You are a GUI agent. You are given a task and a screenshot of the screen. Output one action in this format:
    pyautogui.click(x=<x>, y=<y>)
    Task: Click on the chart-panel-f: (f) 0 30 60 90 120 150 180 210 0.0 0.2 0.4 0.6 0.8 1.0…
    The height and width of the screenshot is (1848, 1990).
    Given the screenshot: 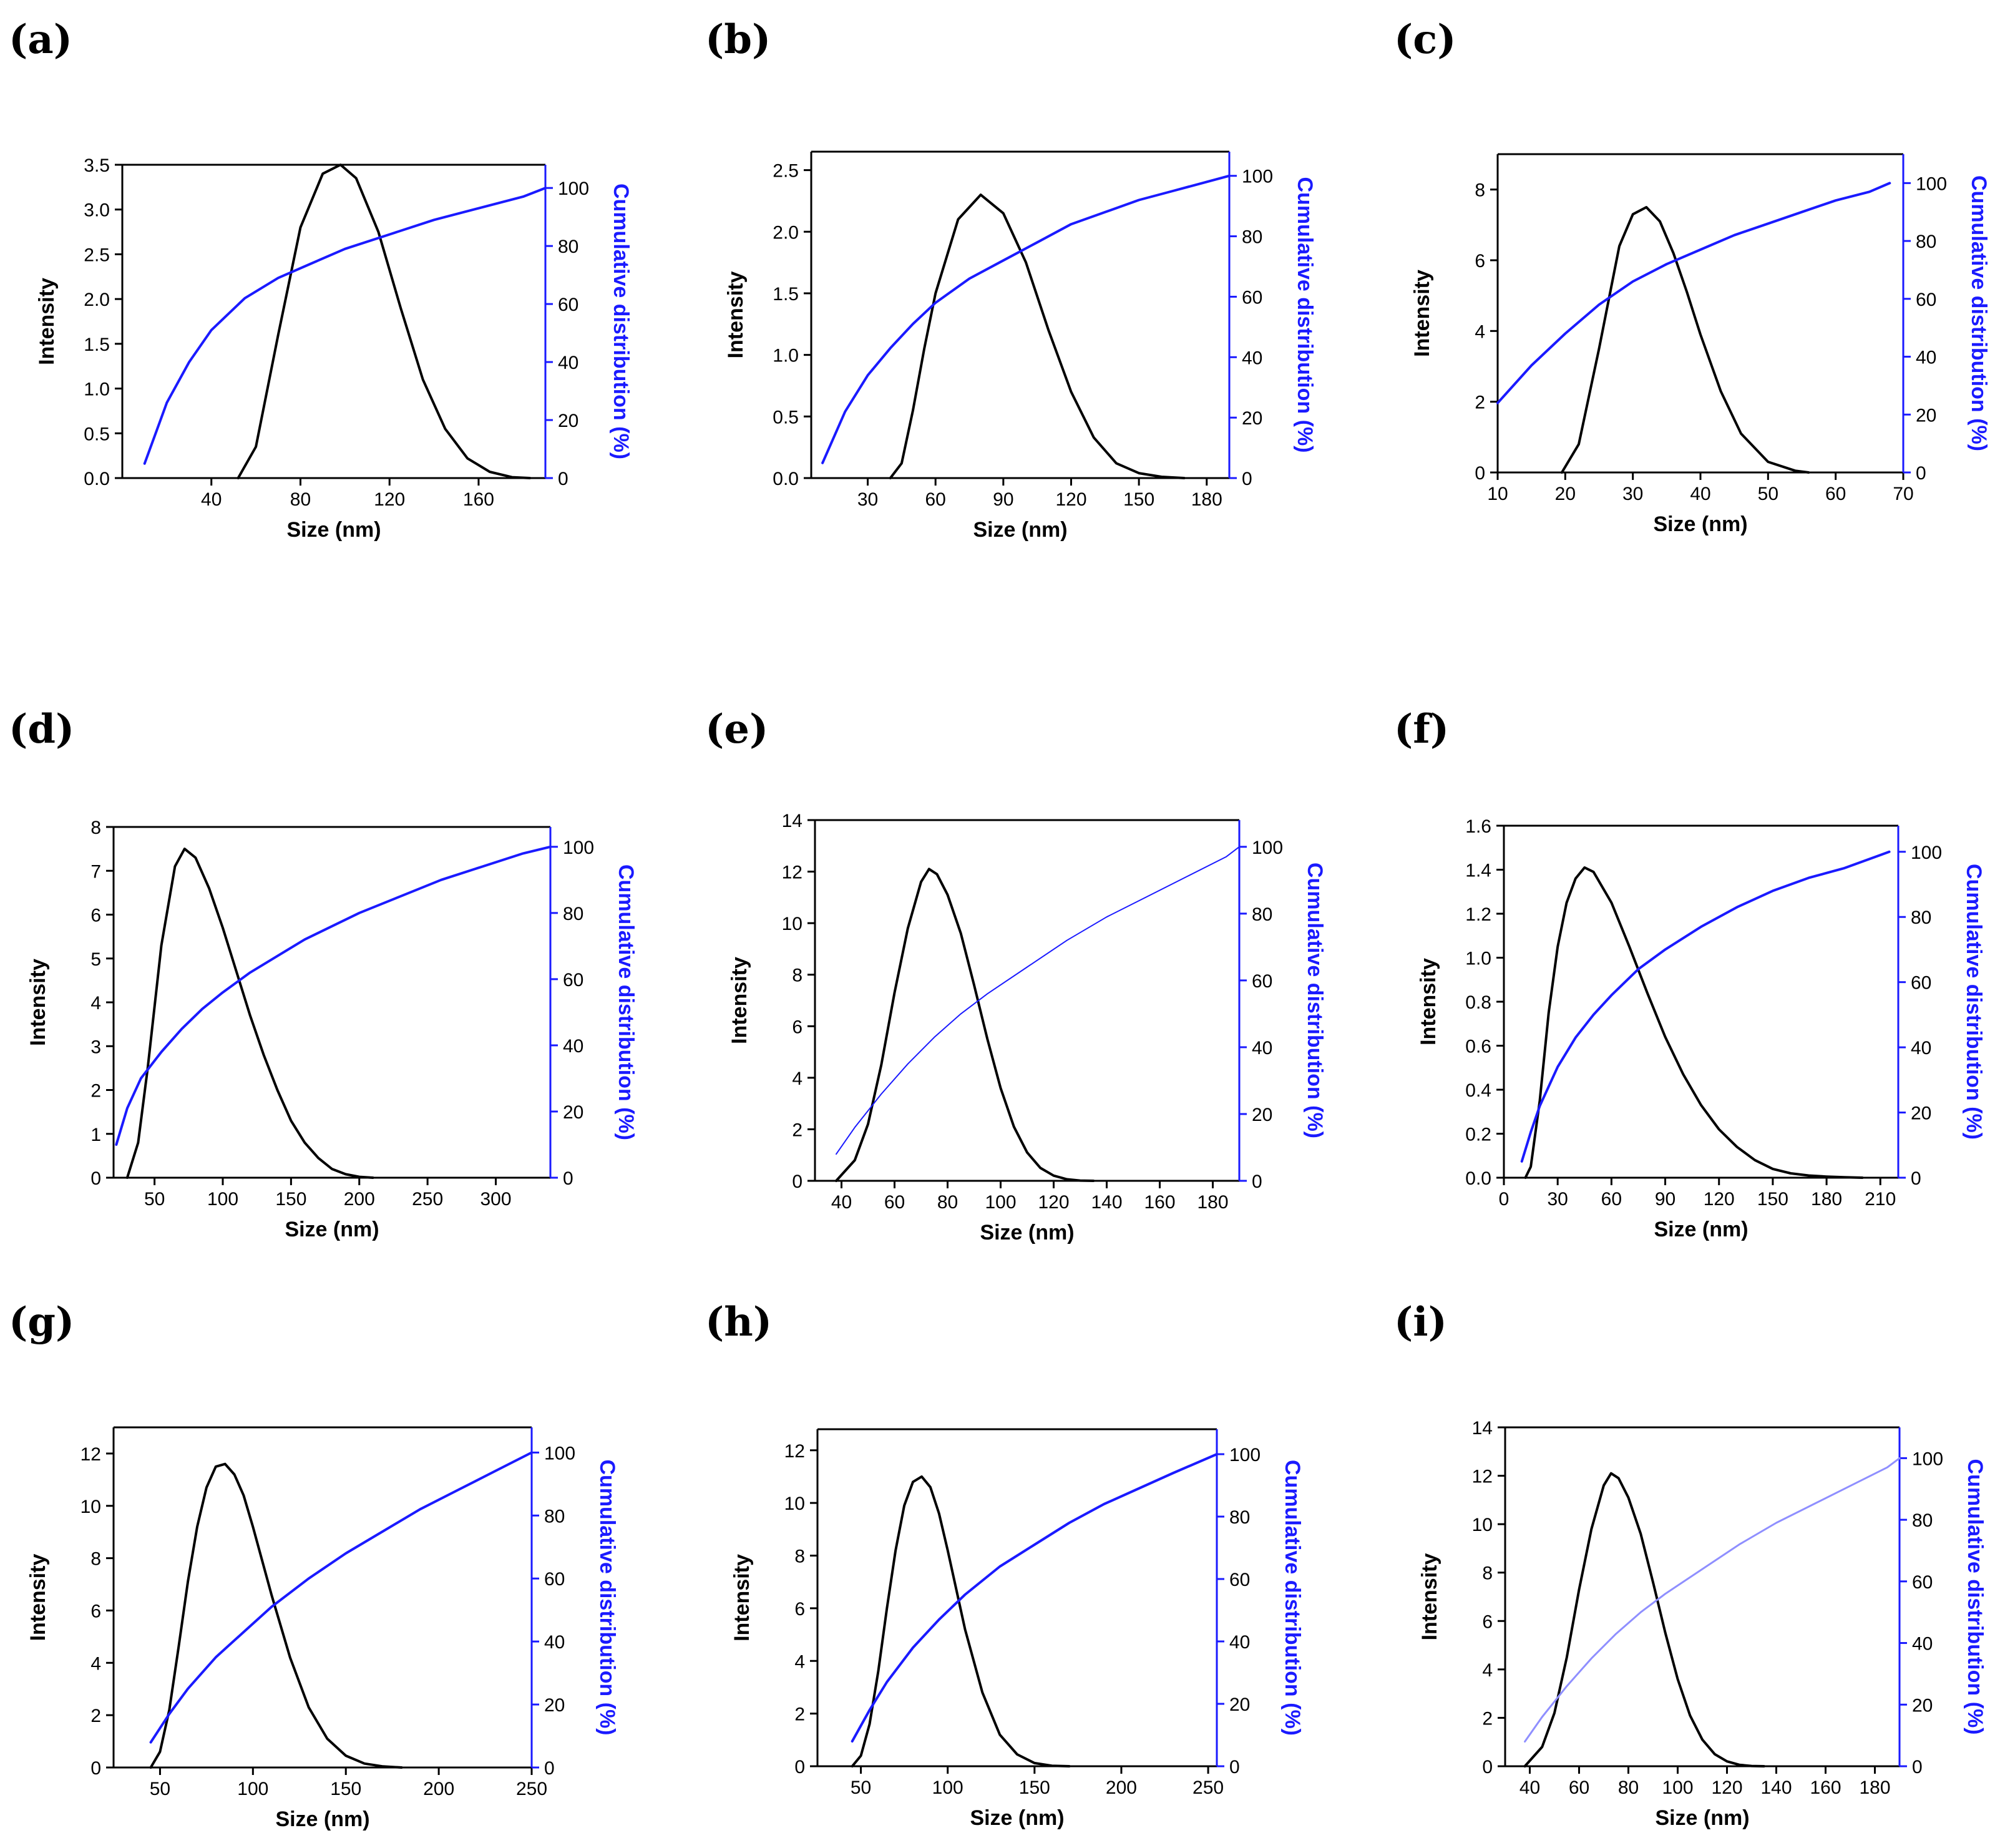 What is the action you would take?
    pyautogui.click(x=1690, y=973)
    